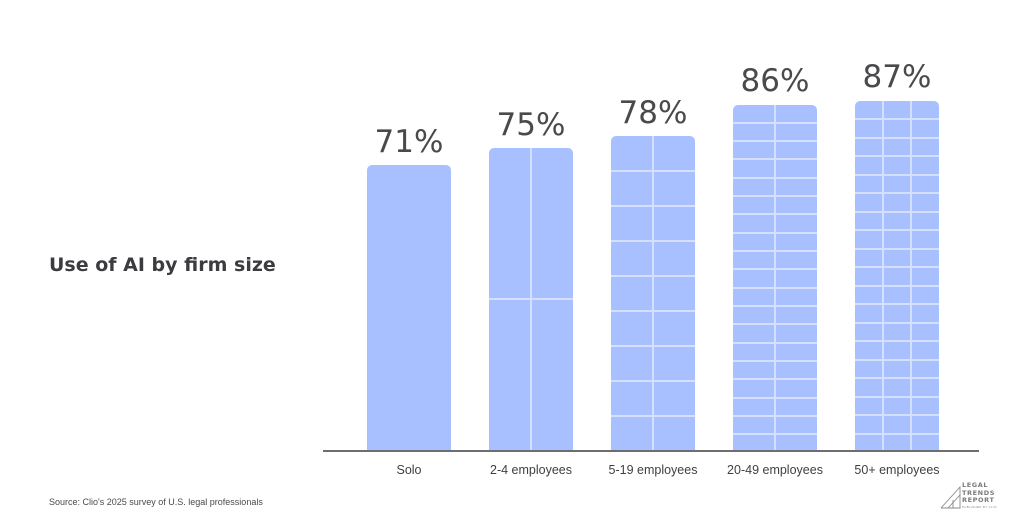  I want to click on x-tick-label: 5-19 employees, so click(653, 470).